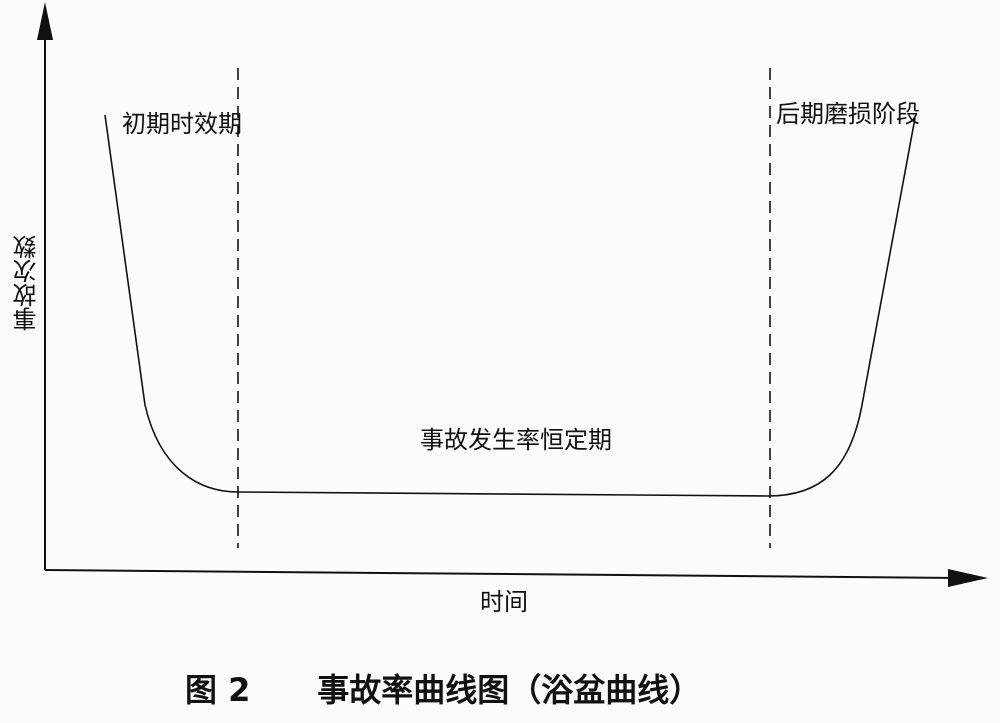 The image size is (1000, 723). Describe the element at coordinates (182, 124) in the screenshot. I see `early-failure-label: 初期时效期` at that location.